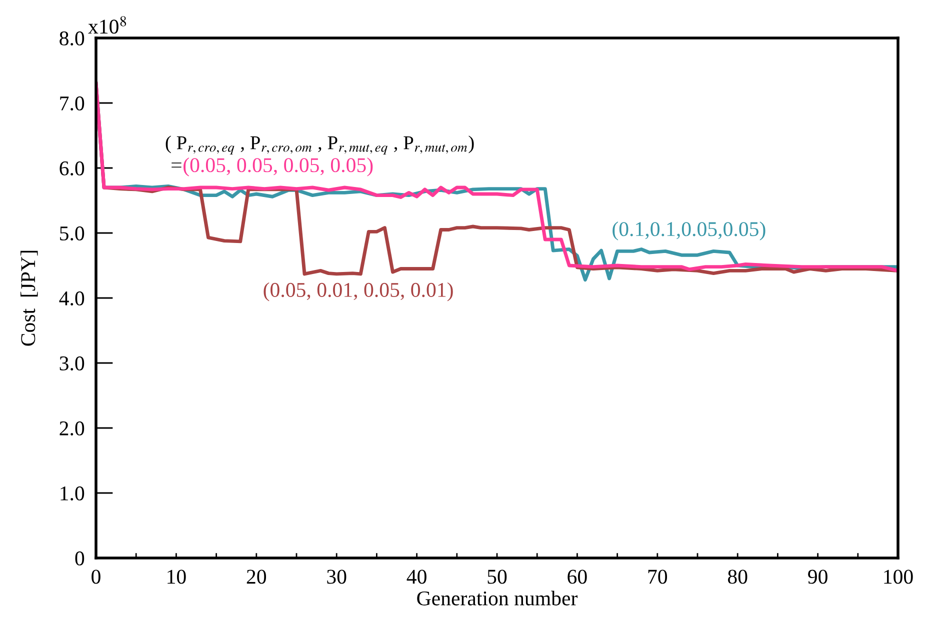  I want to click on annotation: =, so click(177, 165).